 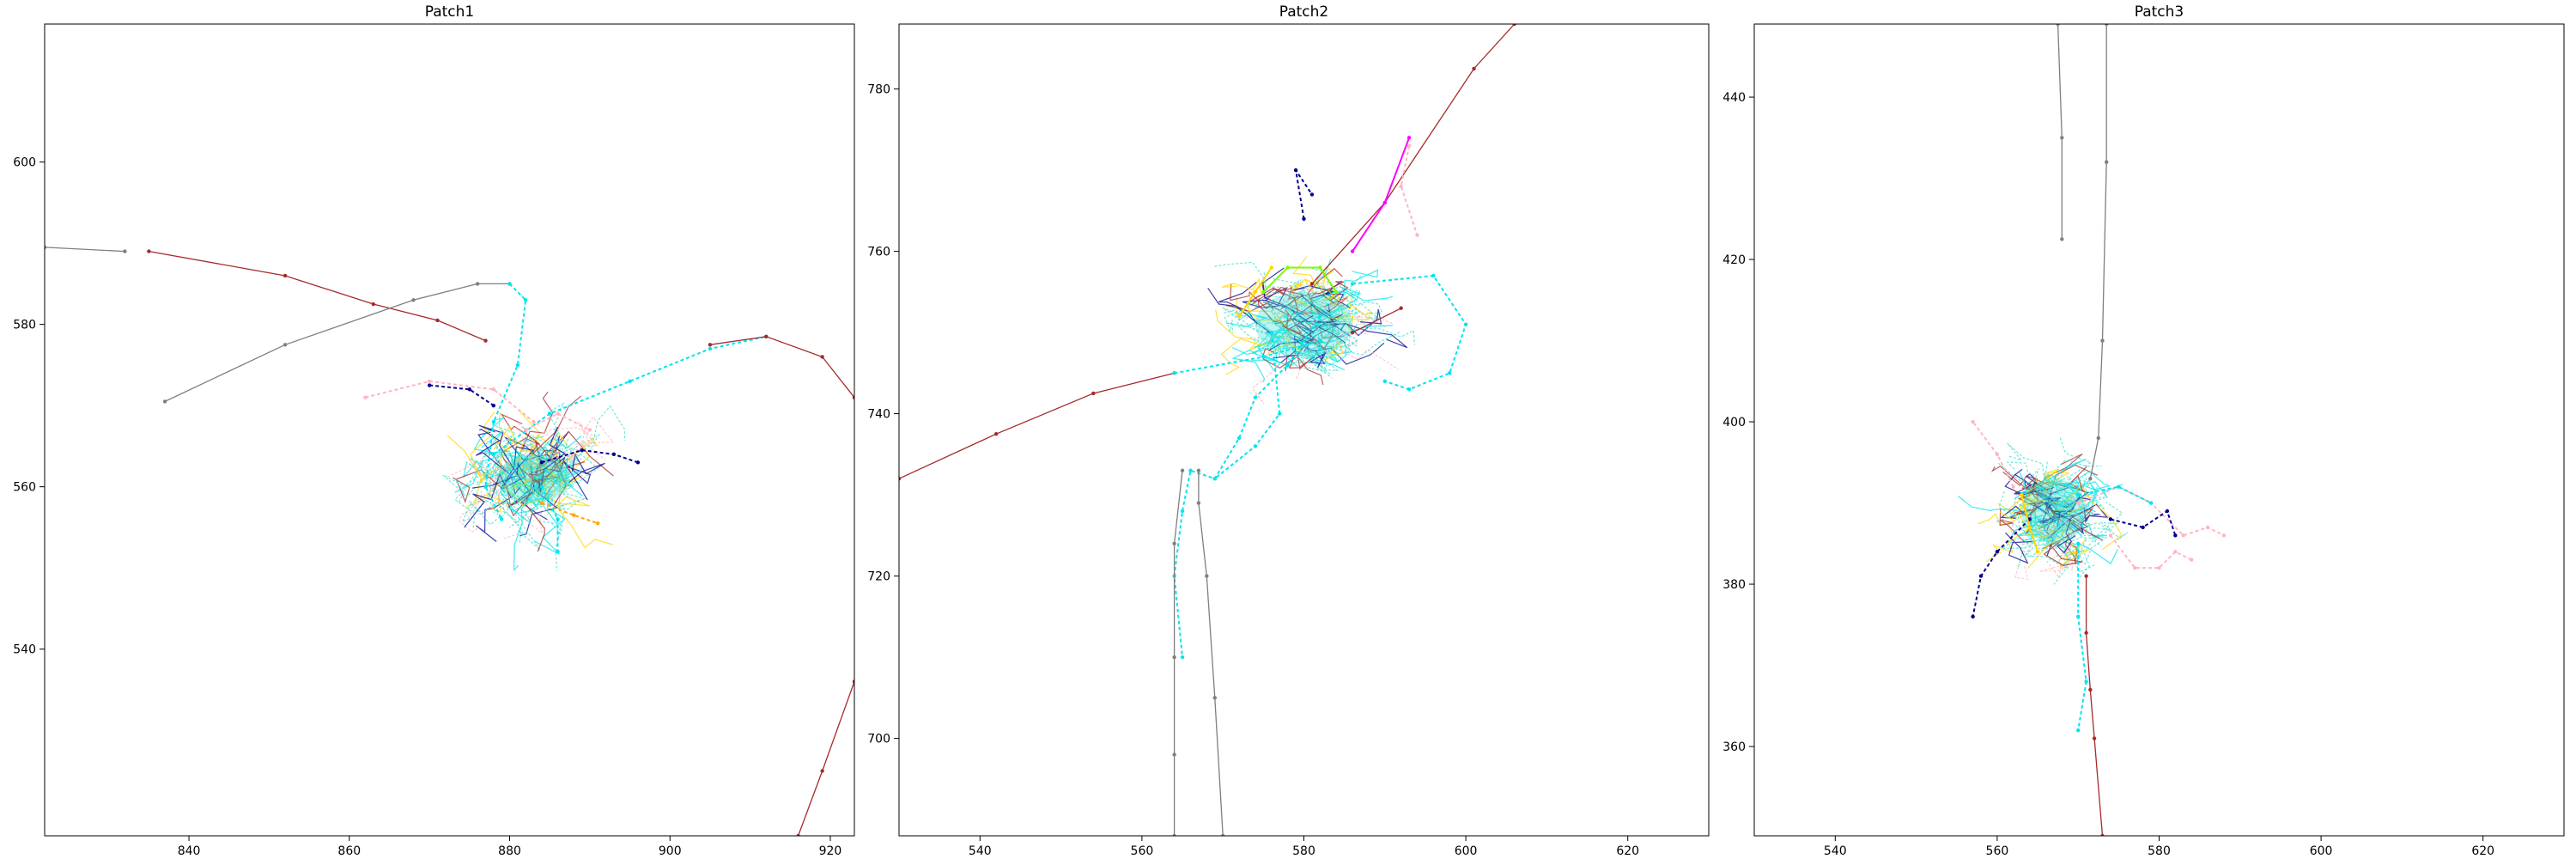 What do you see at coordinates (25, 650) in the screenshot?
I see `patch1-ytick-label: 540` at bounding box center [25, 650].